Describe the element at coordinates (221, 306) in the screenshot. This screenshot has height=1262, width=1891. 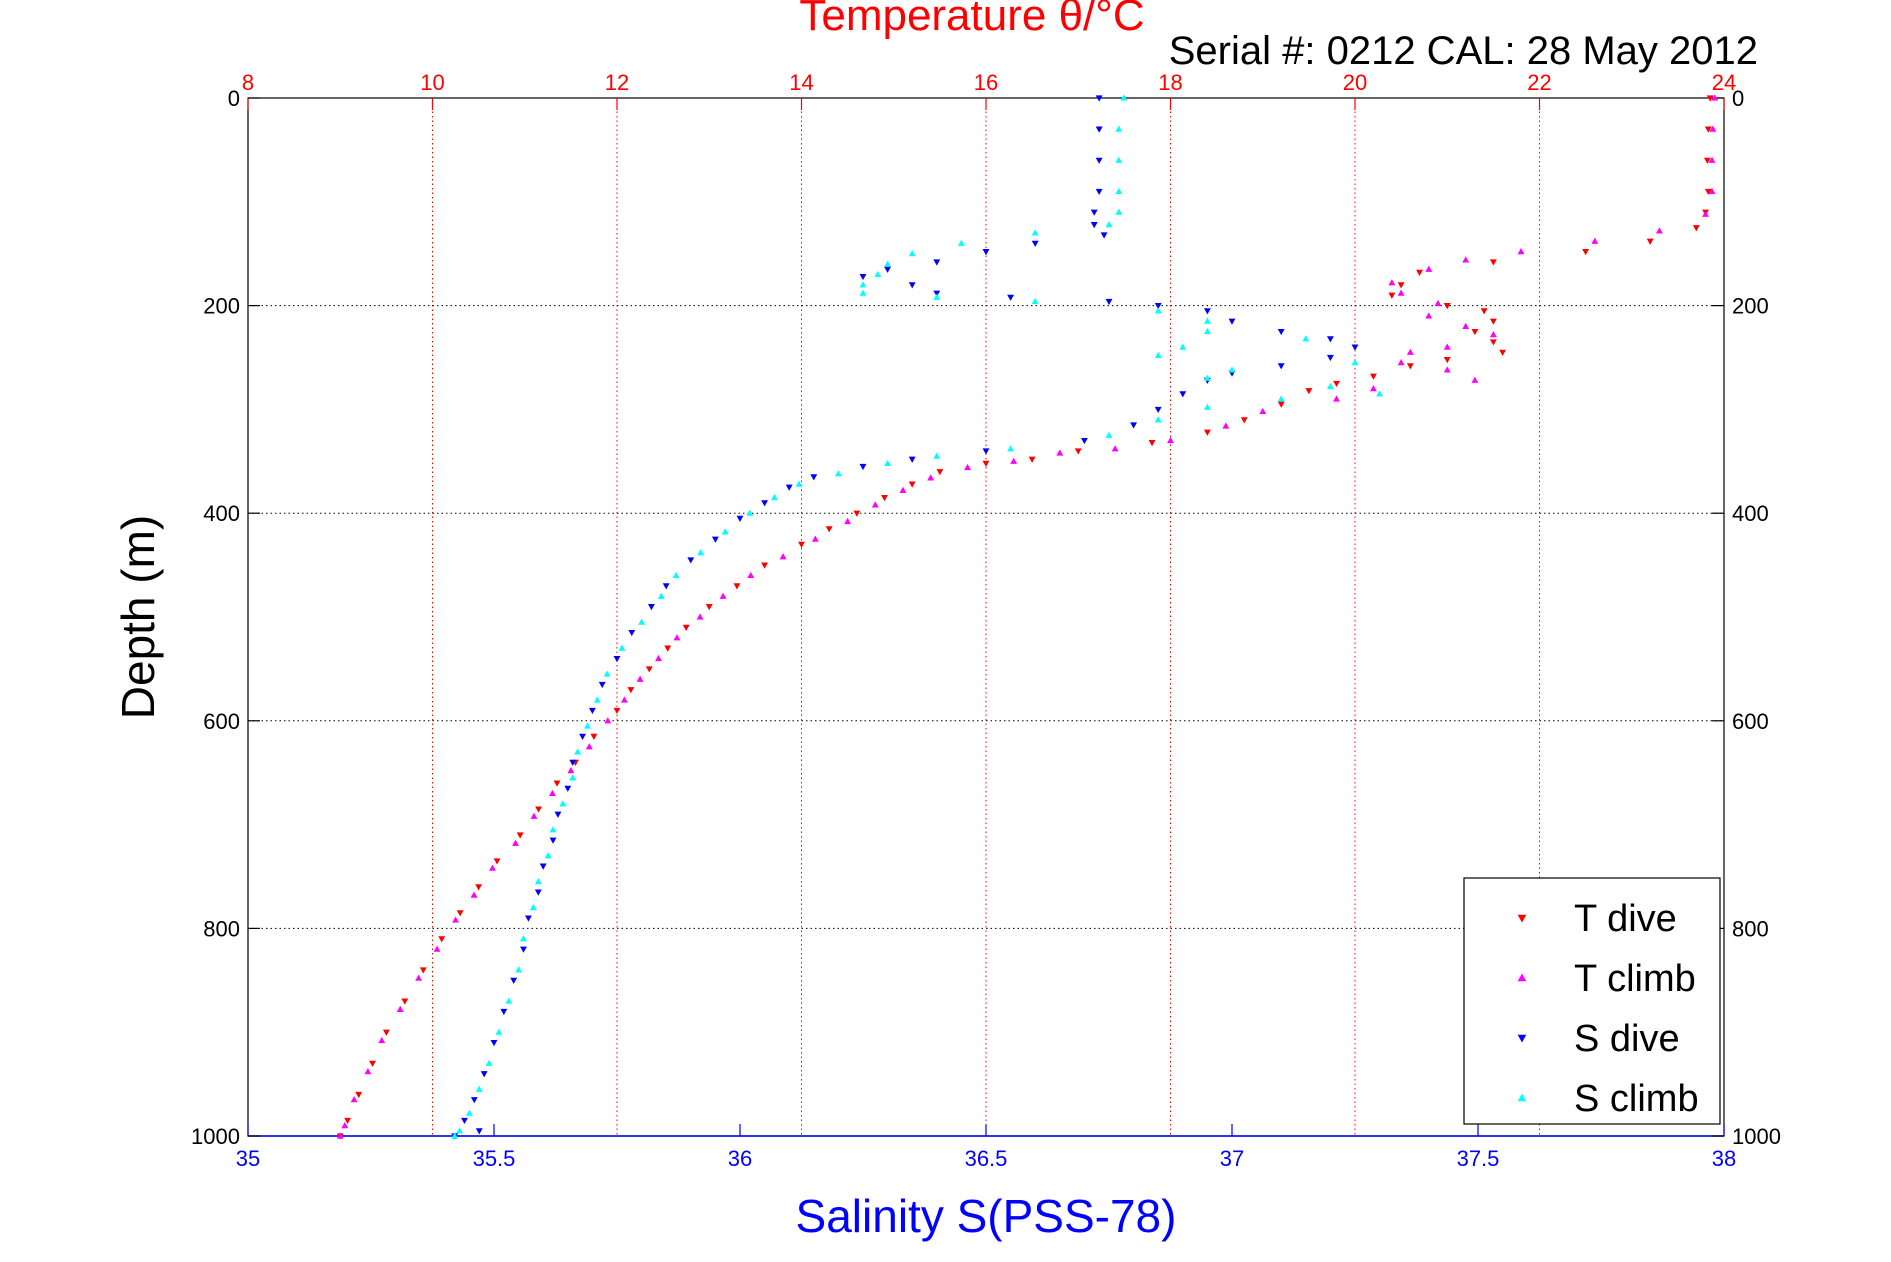
I see `depth-tick-label: 200` at that location.